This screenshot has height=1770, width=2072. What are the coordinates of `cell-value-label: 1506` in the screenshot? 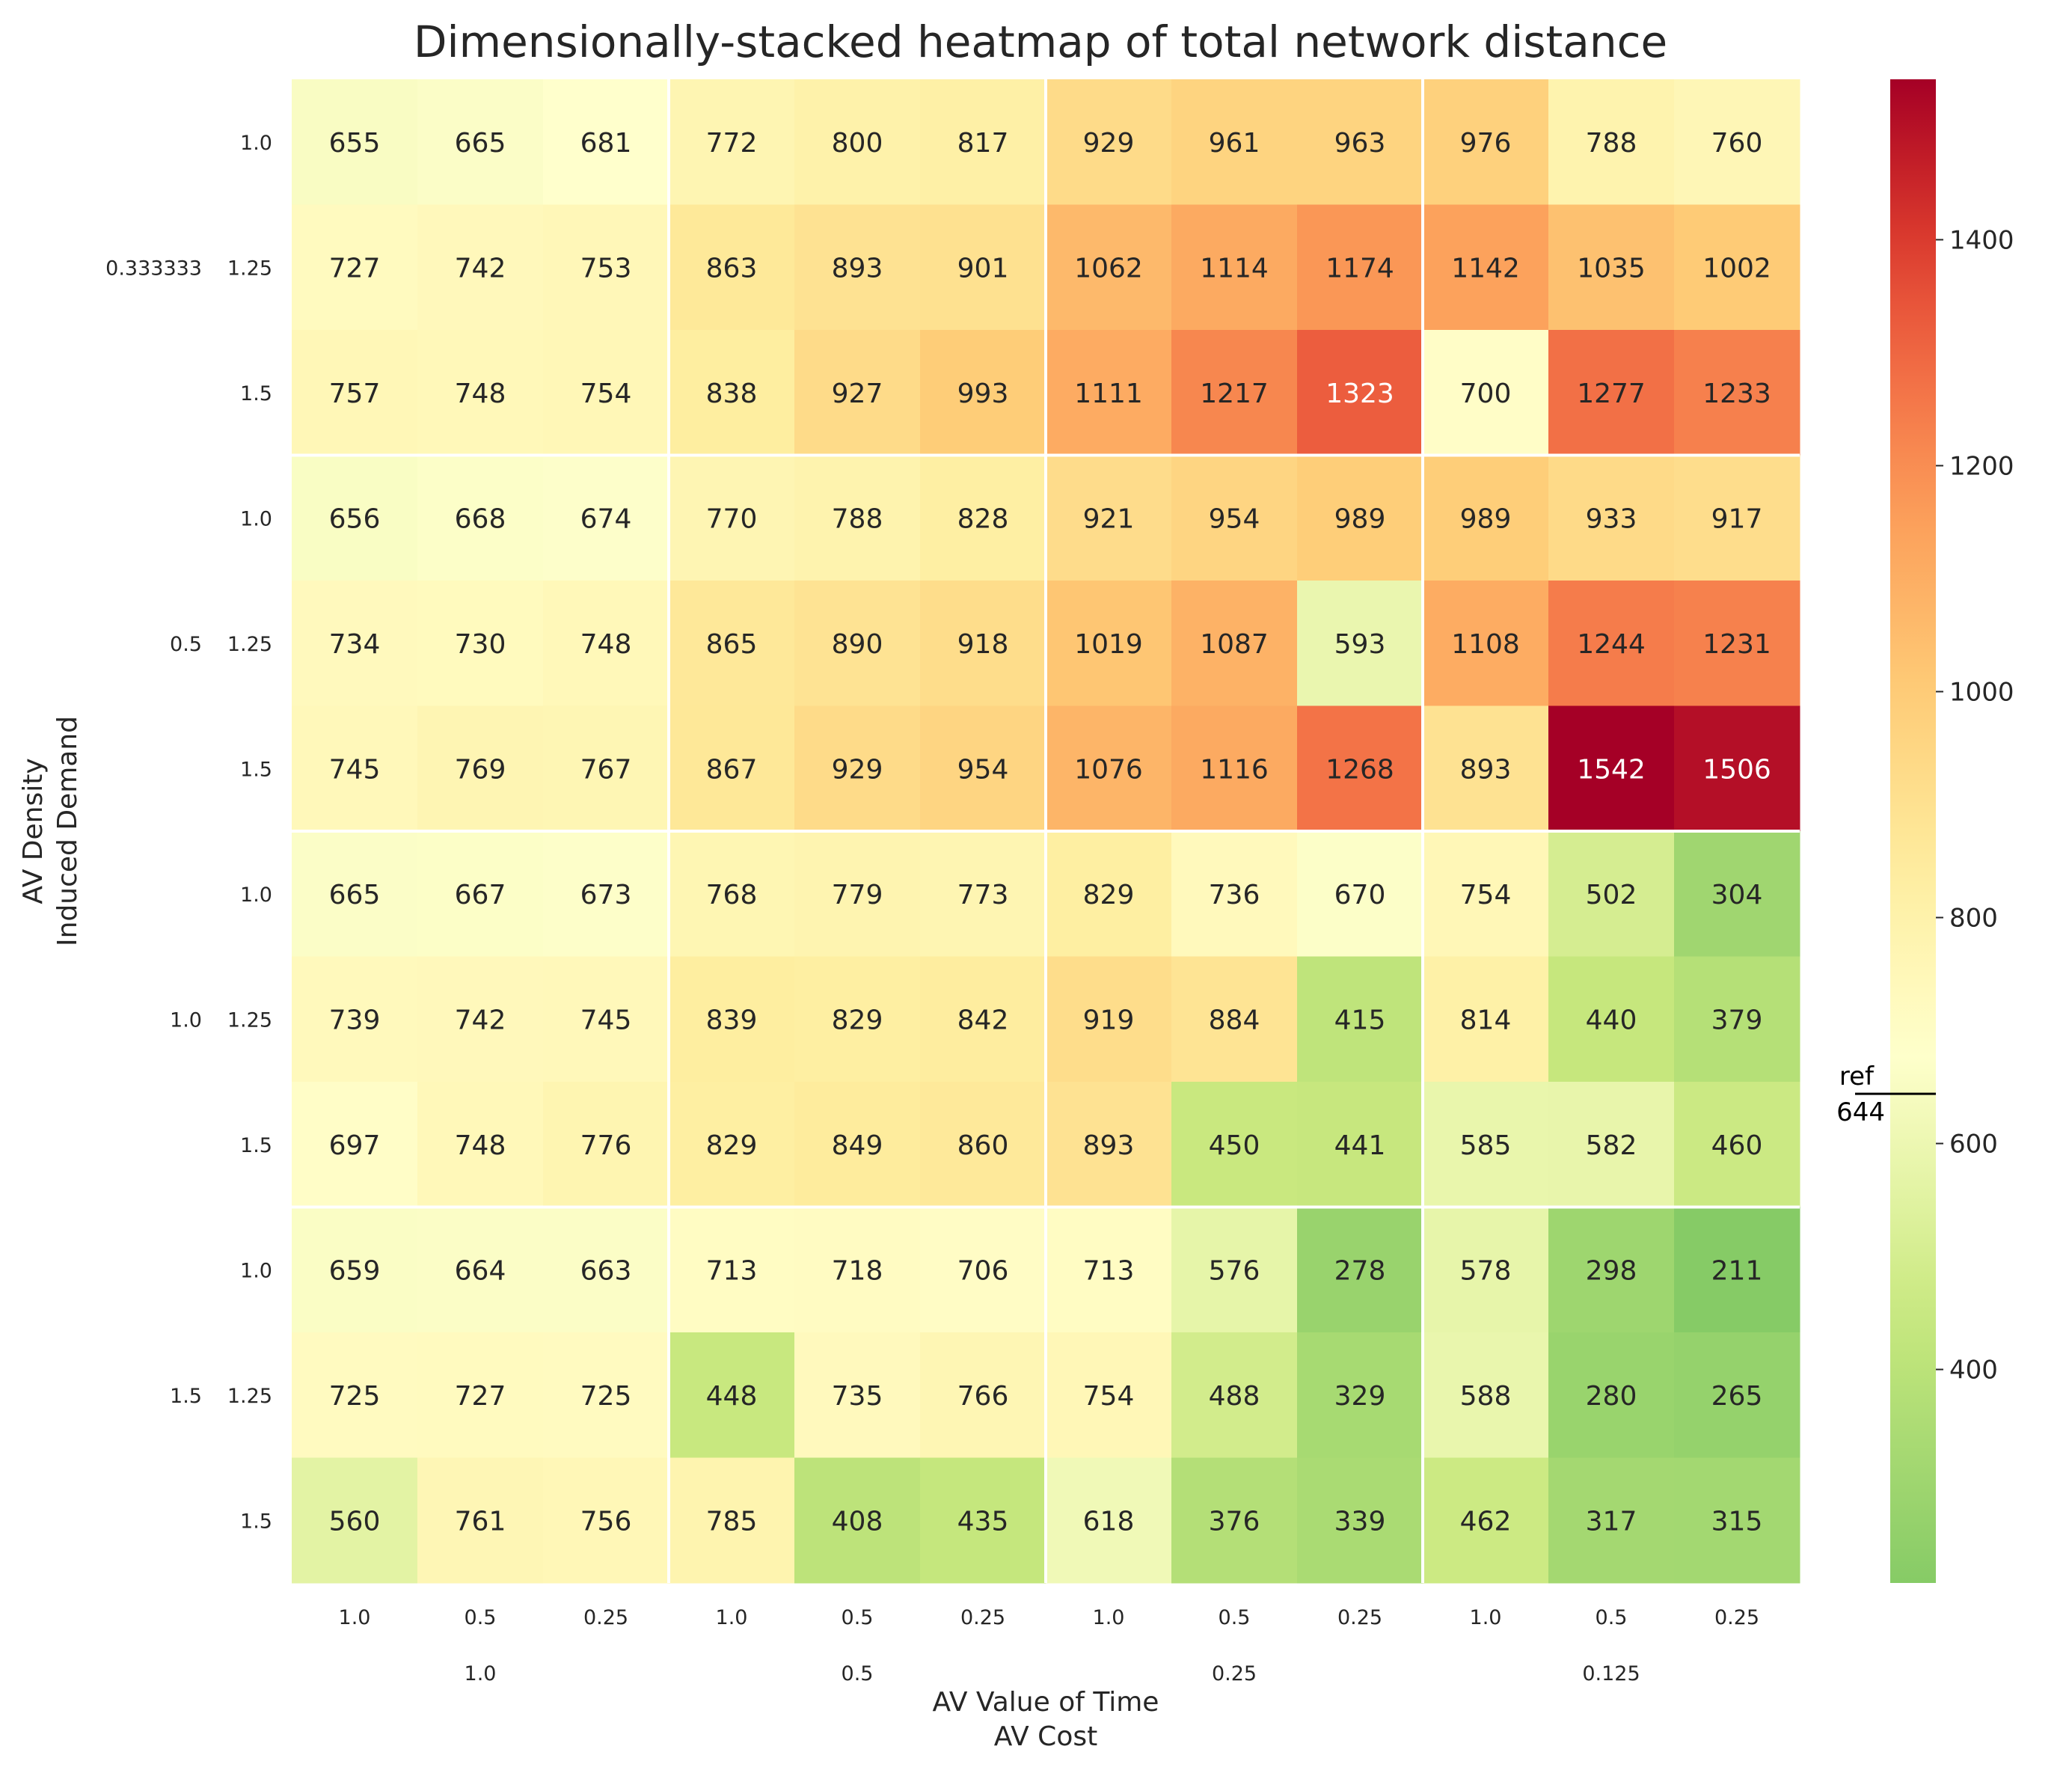 It's located at (1736, 769).